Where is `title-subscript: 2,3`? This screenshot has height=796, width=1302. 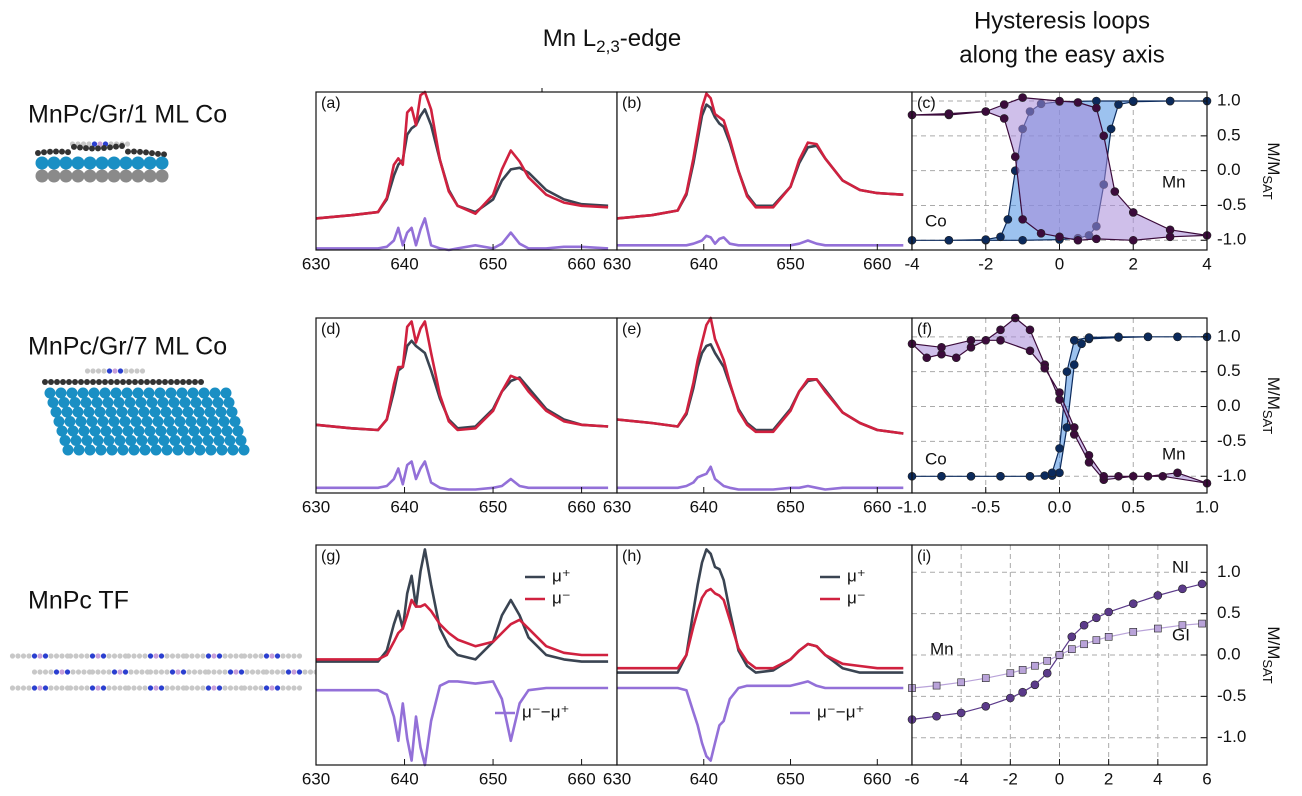 title-subscript: 2,3 is located at coordinates (608, 46).